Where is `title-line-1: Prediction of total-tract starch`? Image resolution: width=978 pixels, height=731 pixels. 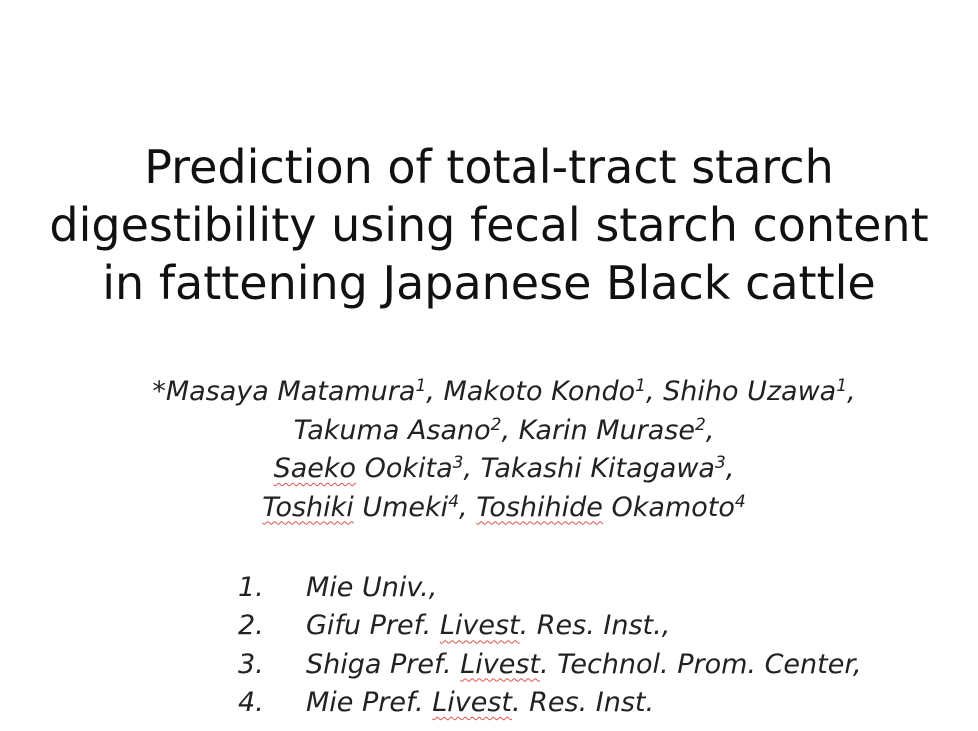 title-line-1: Prediction of total-tract starch is located at coordinates (489, 167).